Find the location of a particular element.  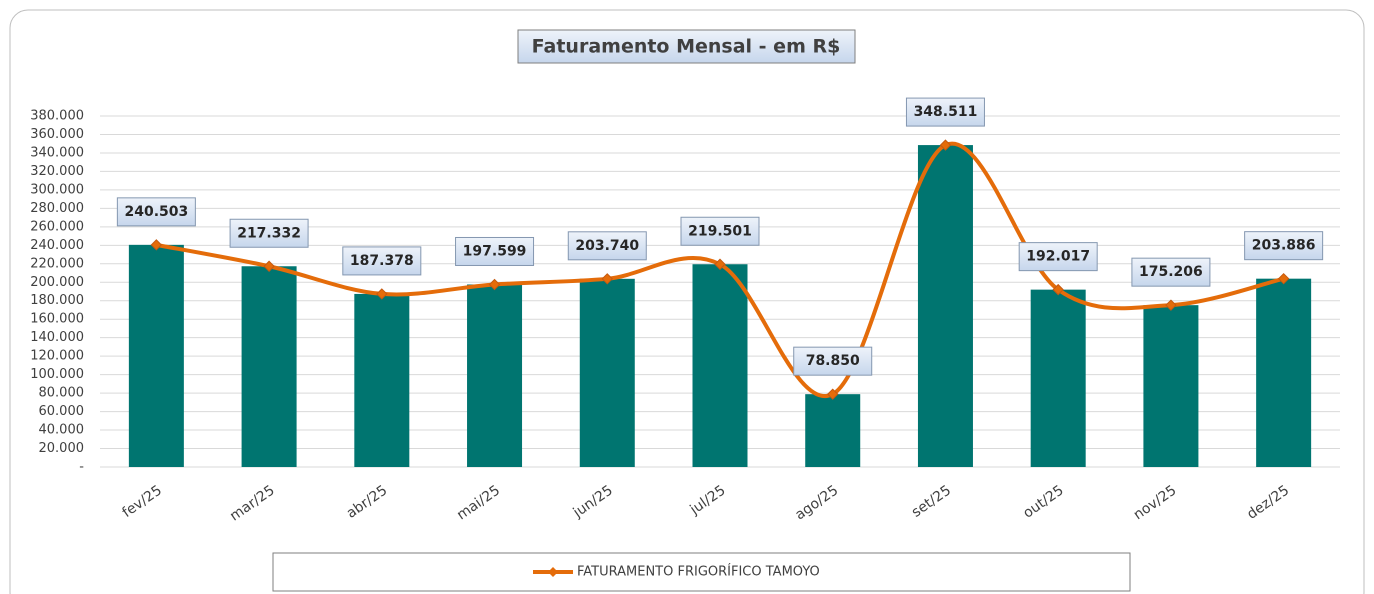

y-tick-label: 340.000 is located at coordinates (57, 152).